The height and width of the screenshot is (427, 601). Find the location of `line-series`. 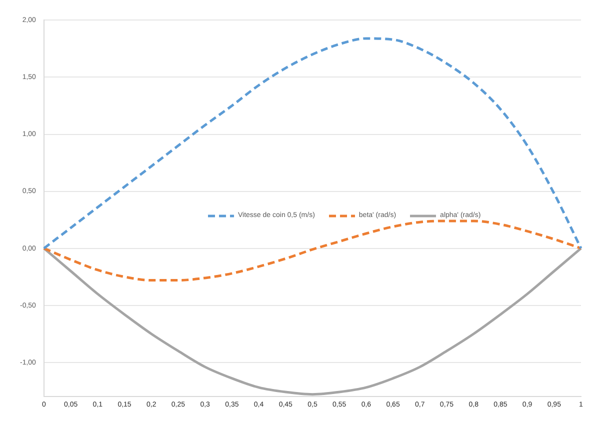

line-series is located at coordinates (312, 251).